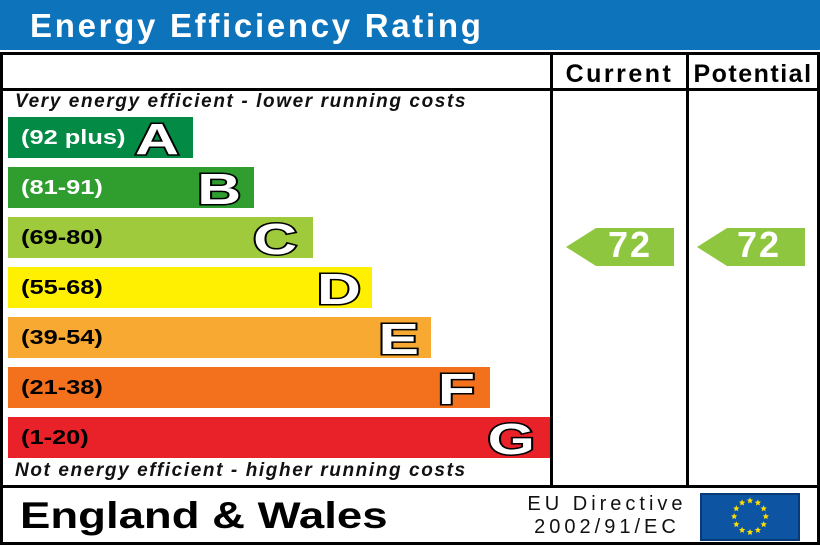 This screenshot has width=820, height=547. What do you see at coordinates (339, 289) in the screenshot?
I see `svg-text: D` at bounding box center [339, 289].